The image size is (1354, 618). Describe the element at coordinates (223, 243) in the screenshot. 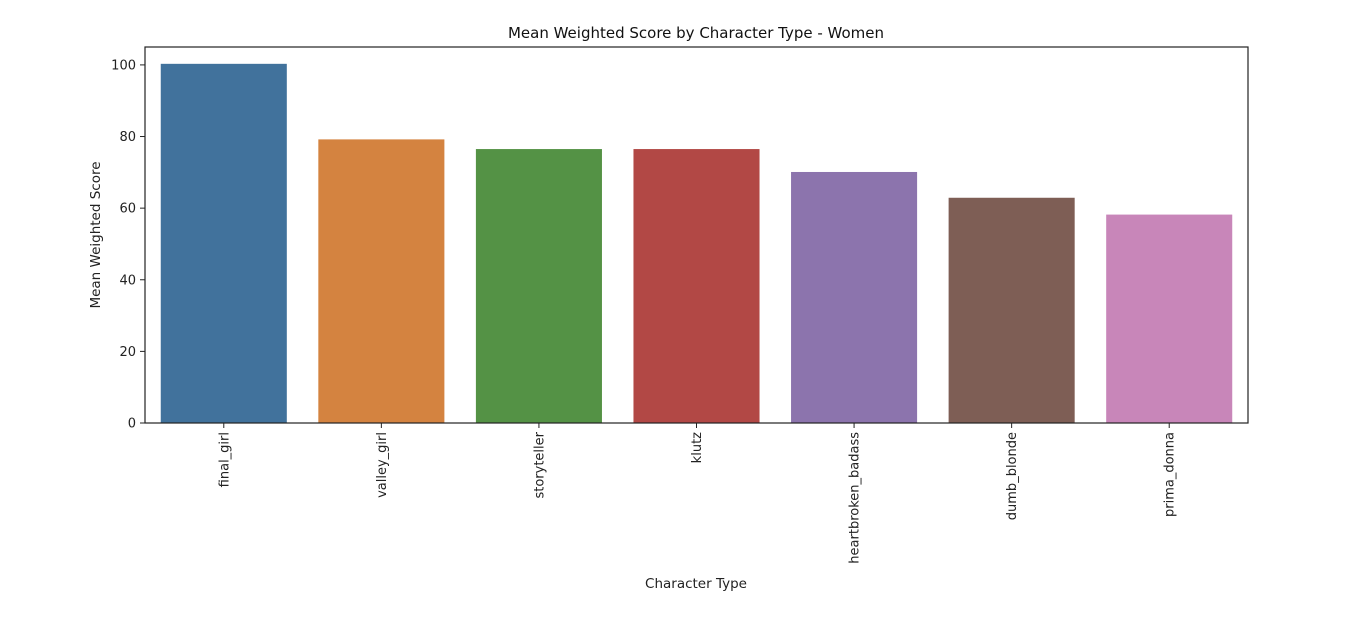

I see `bar-final-girl` at that location.